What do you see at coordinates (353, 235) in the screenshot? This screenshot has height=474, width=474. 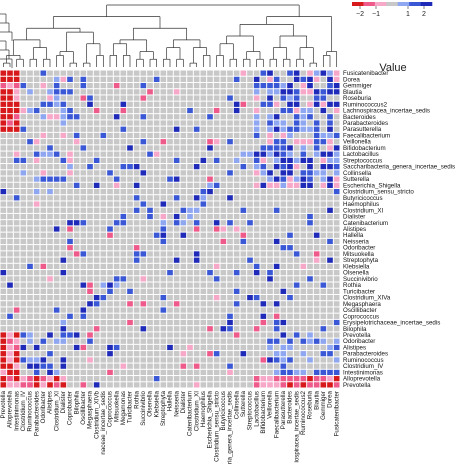 I see `row-label: Hallella` at bounding box center [353, 235].